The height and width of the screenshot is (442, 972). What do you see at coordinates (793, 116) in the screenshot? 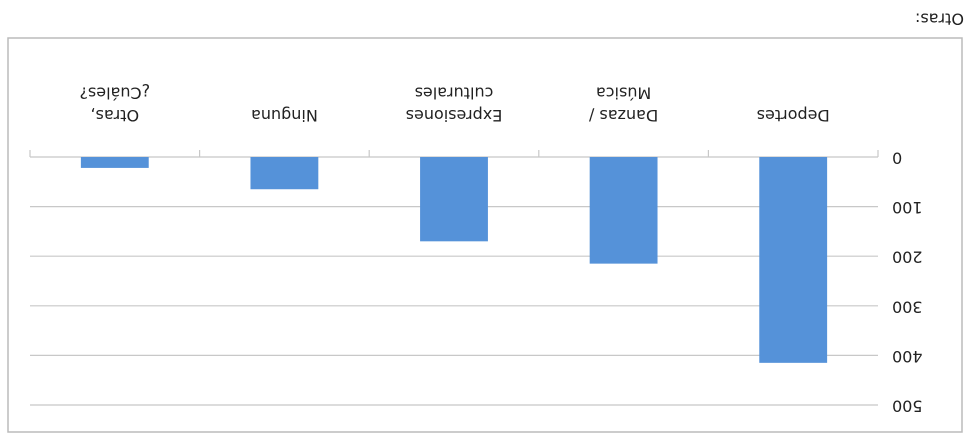
I see `x-tick-label: Deportes` at bounding box center [793, 116].